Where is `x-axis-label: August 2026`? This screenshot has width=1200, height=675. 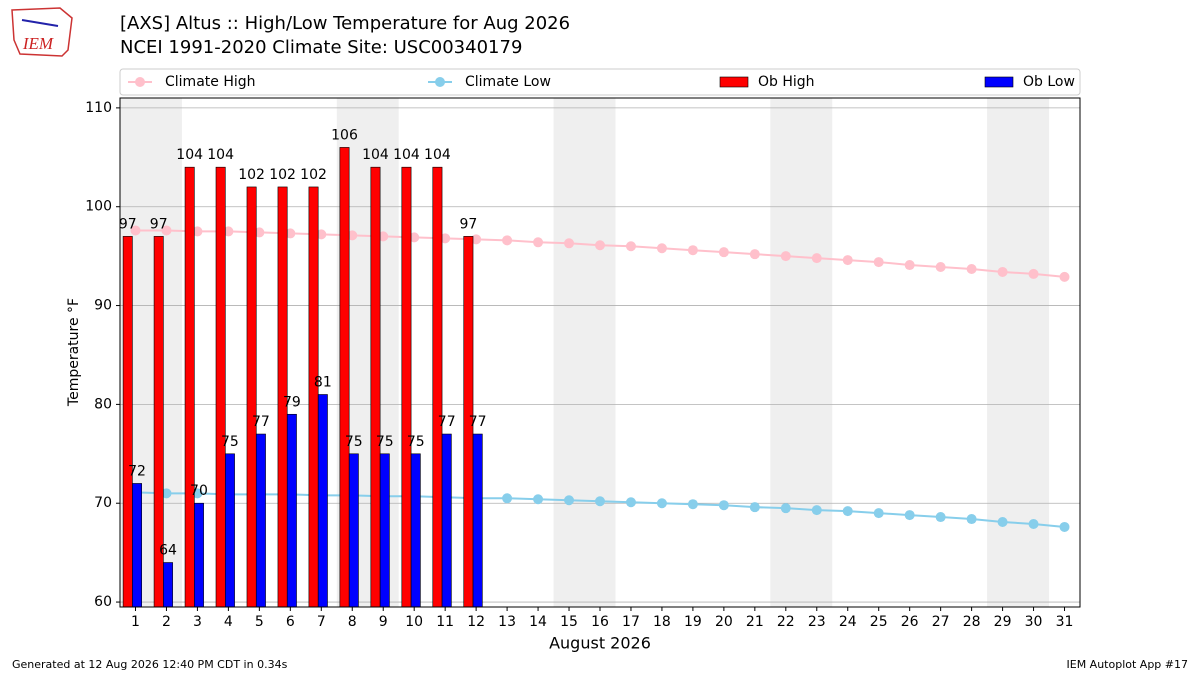
x-axis-label: August 2026 is located at coordinates (600, 643).